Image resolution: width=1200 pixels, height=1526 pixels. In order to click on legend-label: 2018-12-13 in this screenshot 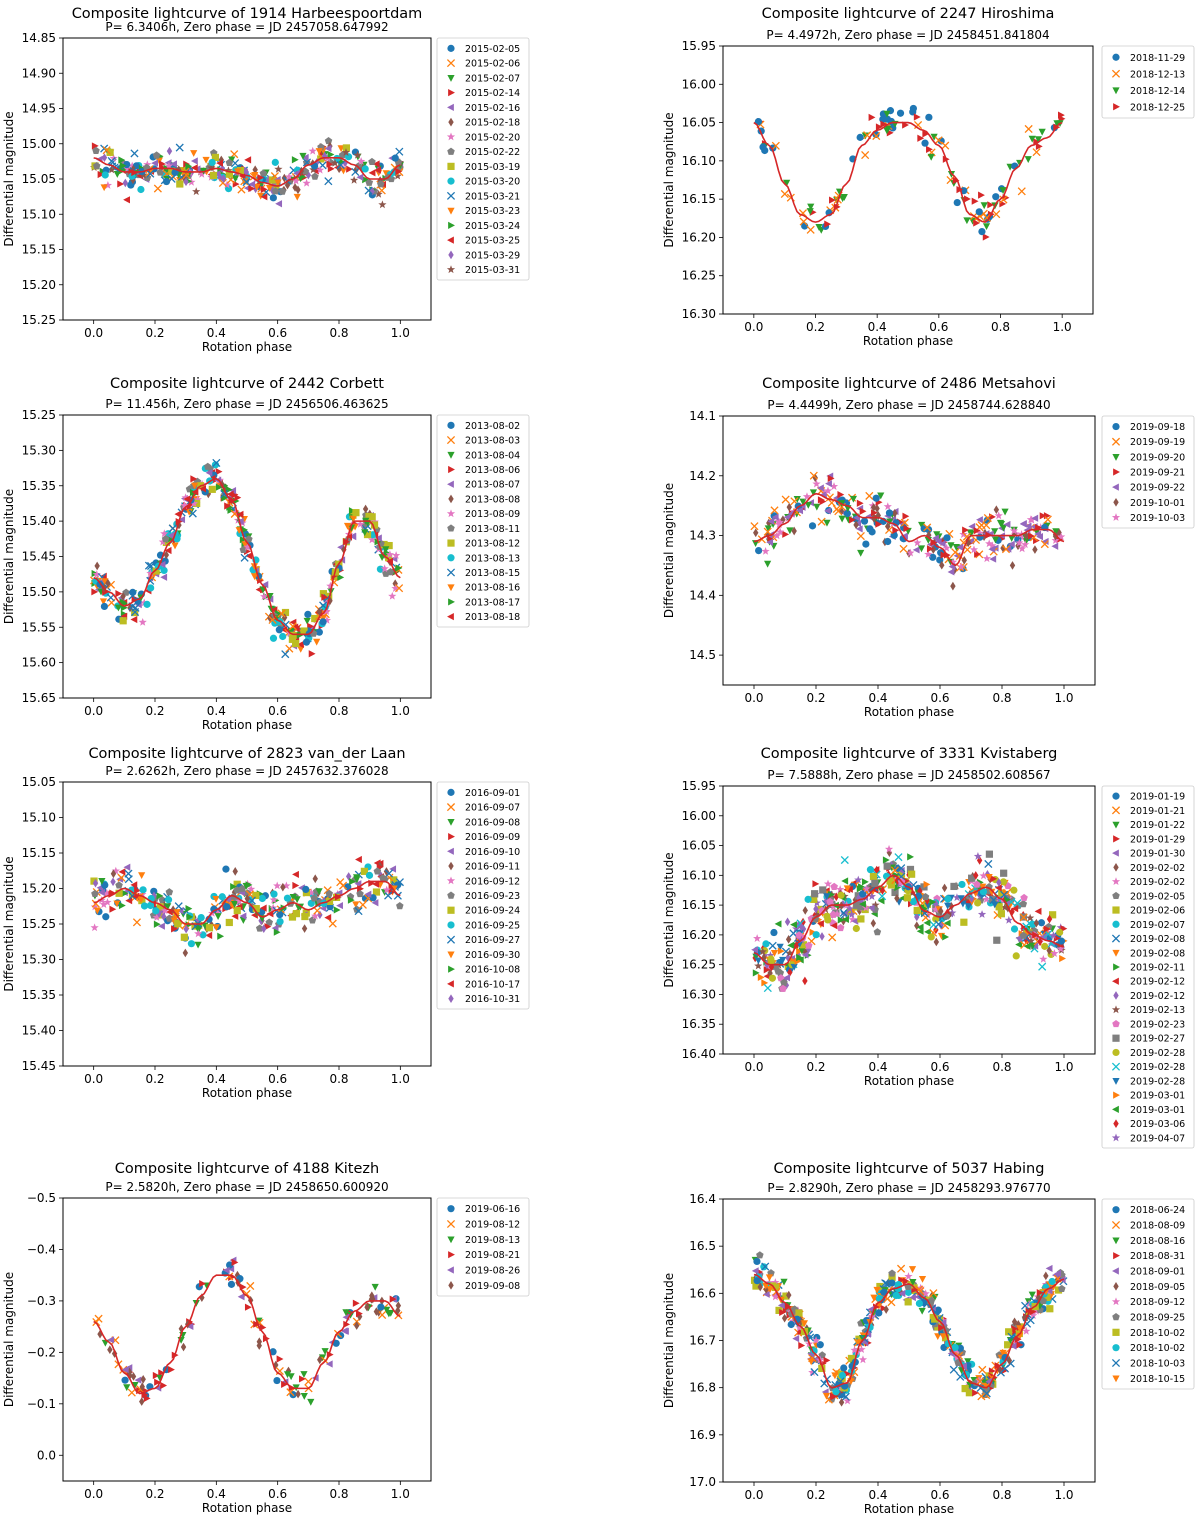, I will do `click(1157, 74)`.